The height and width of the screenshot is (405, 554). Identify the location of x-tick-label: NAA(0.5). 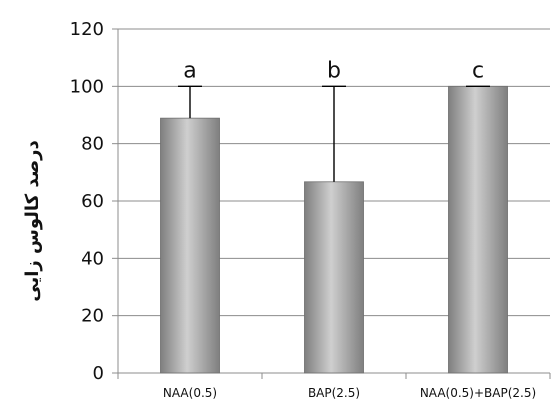
(190, 393).